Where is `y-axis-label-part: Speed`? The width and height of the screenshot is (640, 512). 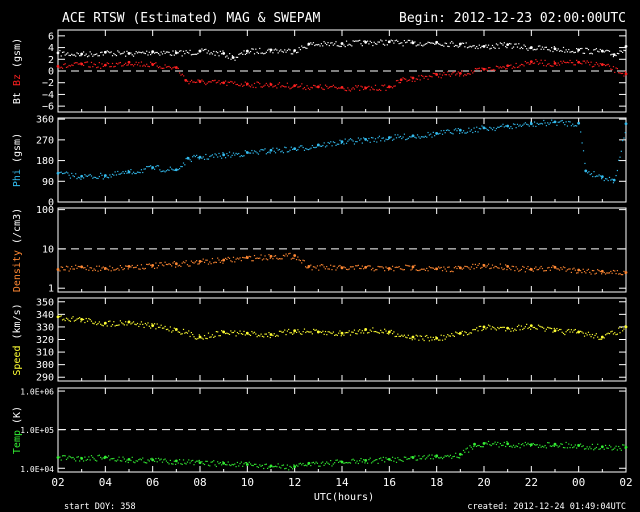 y-axis-label-part: Speed is located at coordinates (17, 361).